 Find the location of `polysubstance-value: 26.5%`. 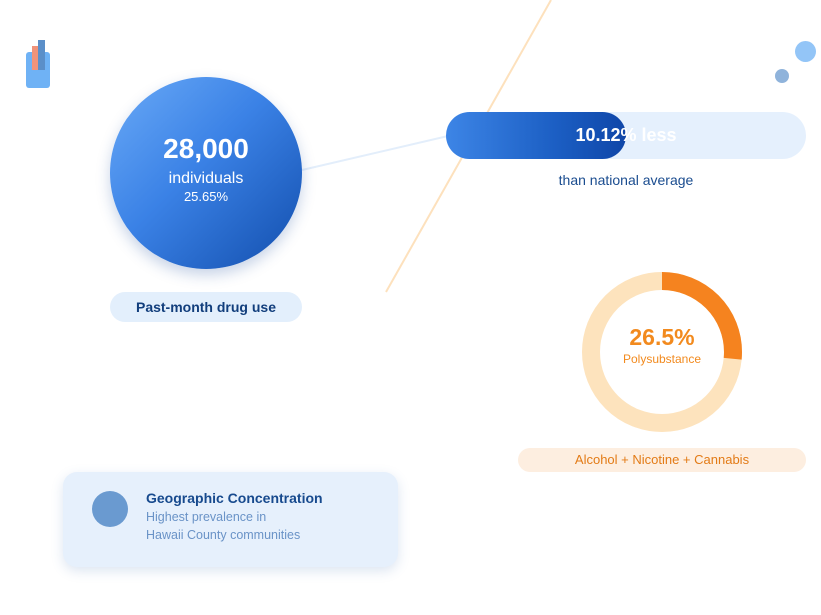

polysubstance-value: 26.5% is located at coordinates (662, 337).